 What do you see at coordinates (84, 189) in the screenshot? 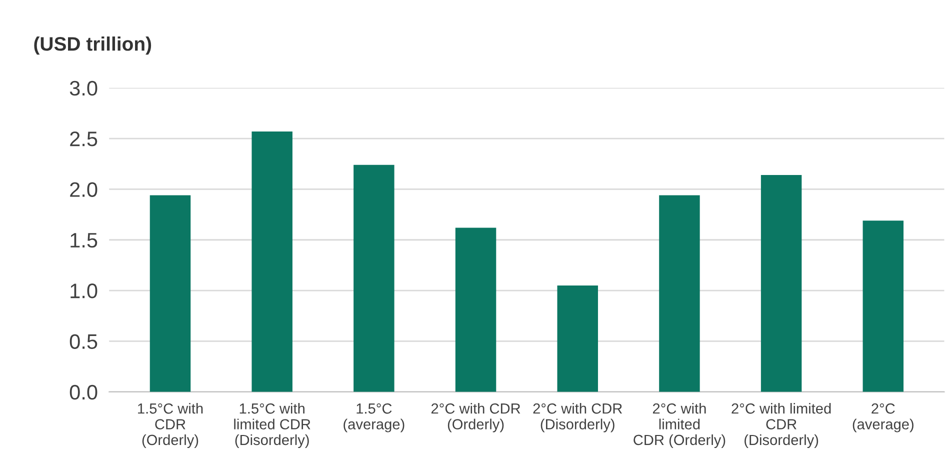
I see `y-tick-label: 2.0` at bounding box center [84, 189].